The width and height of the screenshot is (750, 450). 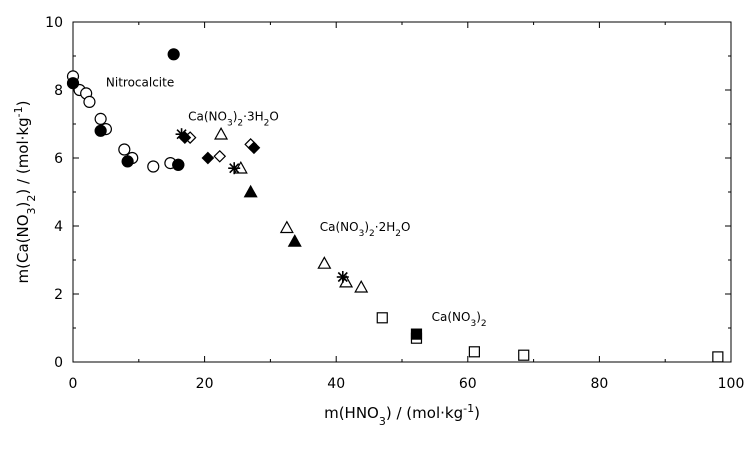 What do you see at coordinates (220, 156) in the screenshot?
I see `diamond-open-point` at bounding box center [220, 156].